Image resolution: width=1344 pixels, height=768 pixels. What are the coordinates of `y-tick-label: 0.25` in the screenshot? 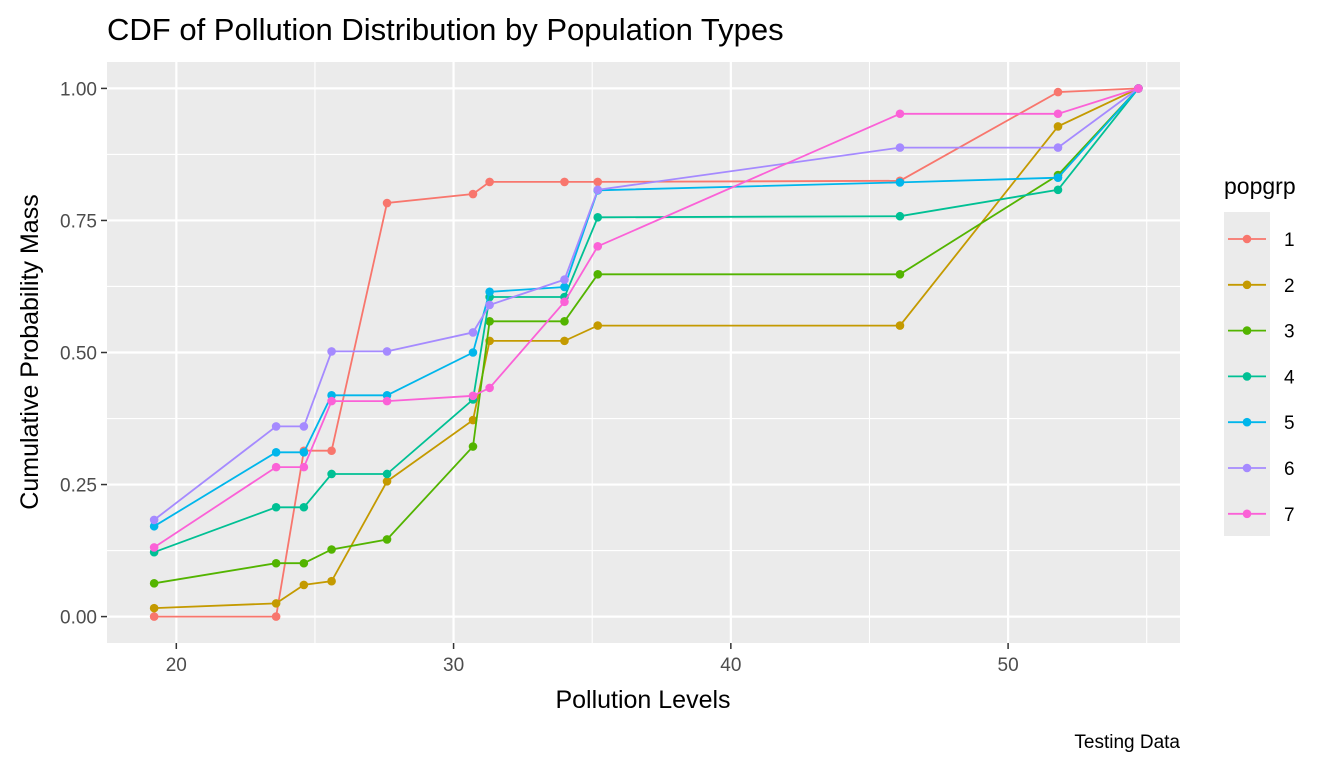 It's located at (78, 486).